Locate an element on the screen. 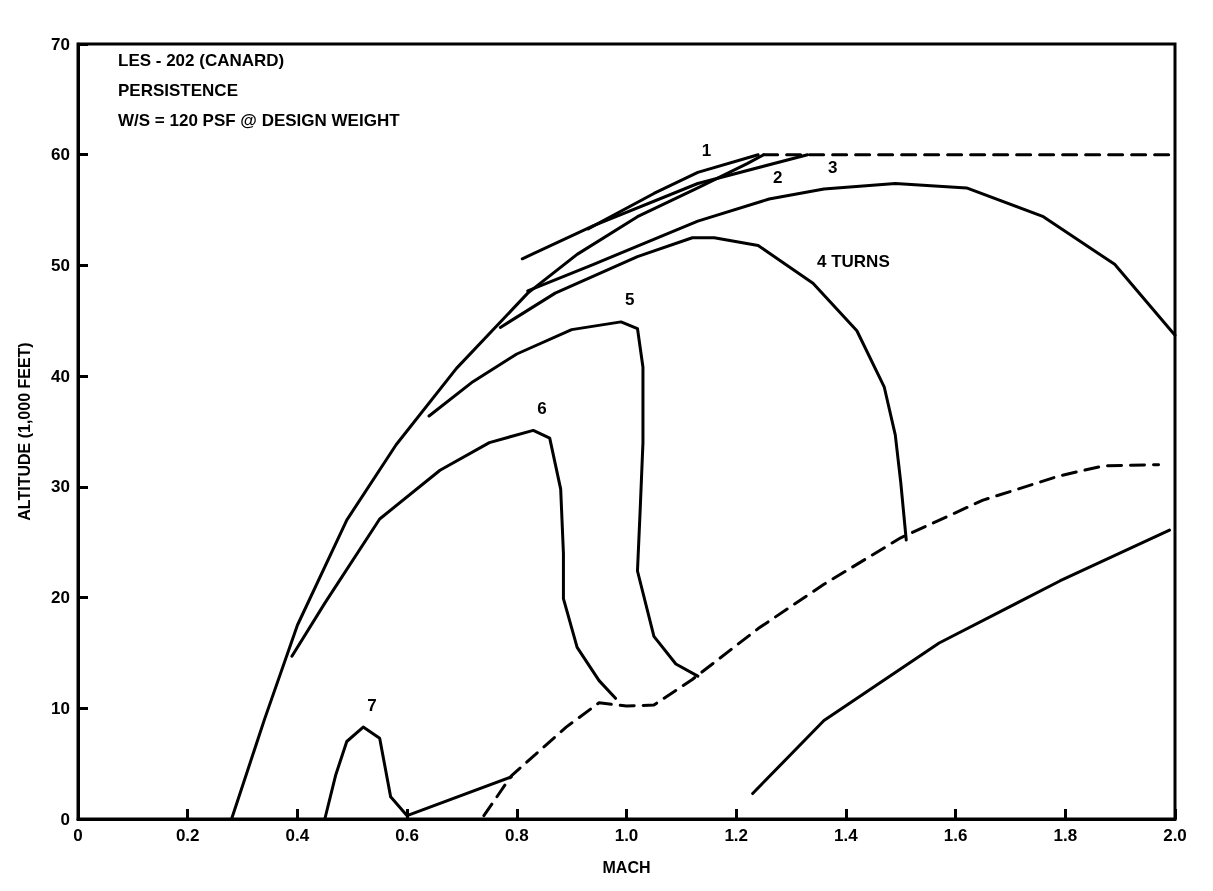 This screenshot has width=1213, height=891. x-tick-label: 2.0 is located at coordinates (1175, 835).